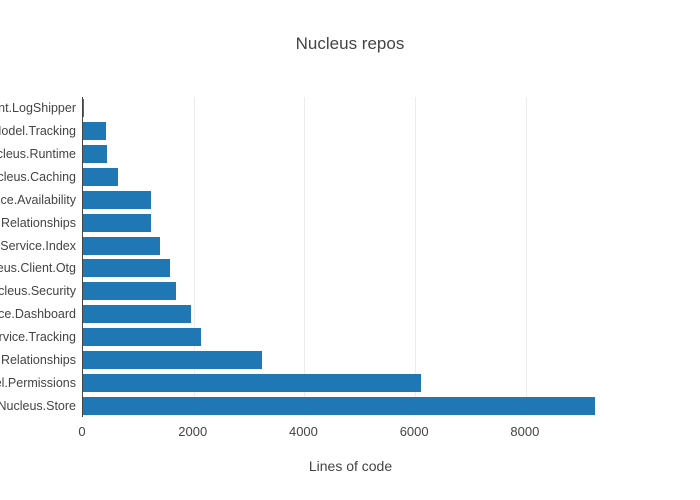 This screenshot has height=500, width=700. Describe the element at coordinates (38, 314) in the screenshot. I see `y-tick-label: ice.Dashboard` at that location.